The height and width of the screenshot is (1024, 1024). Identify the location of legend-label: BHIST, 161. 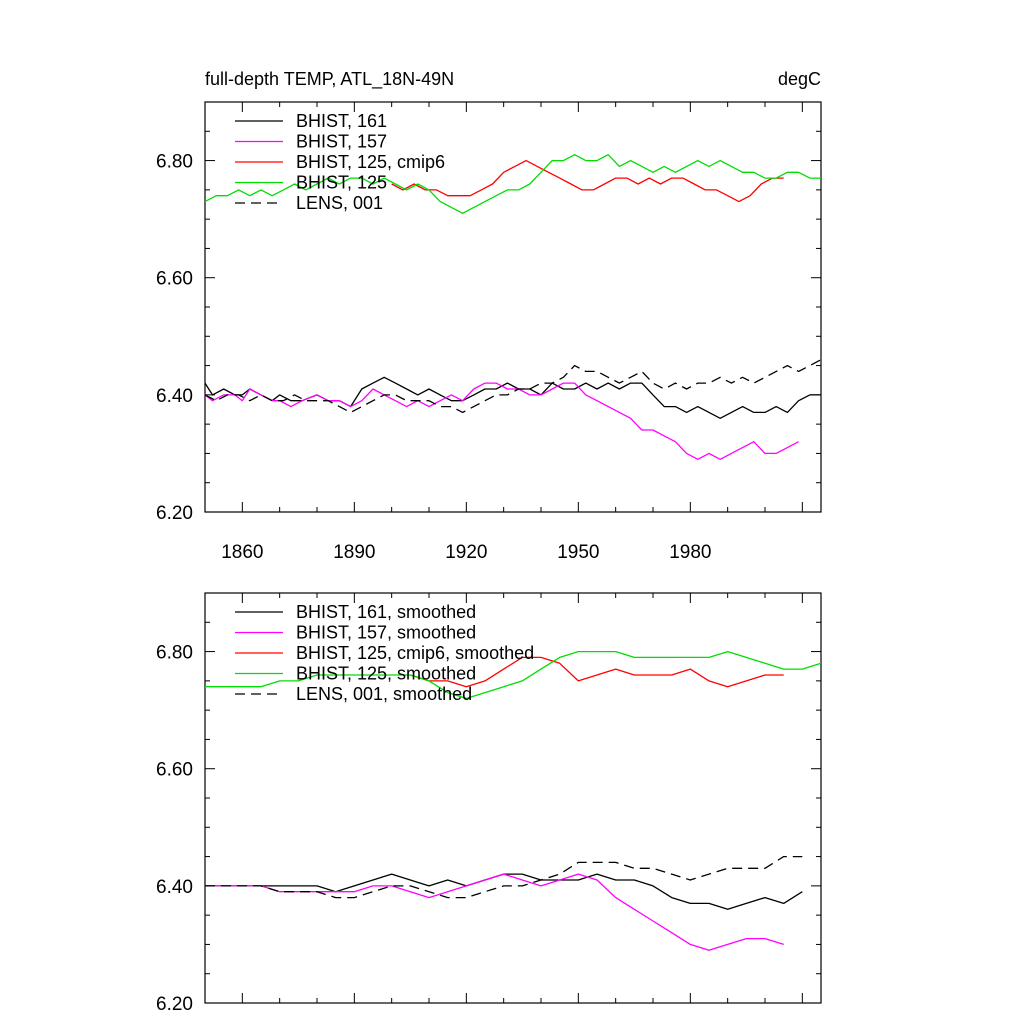
(341, 121).